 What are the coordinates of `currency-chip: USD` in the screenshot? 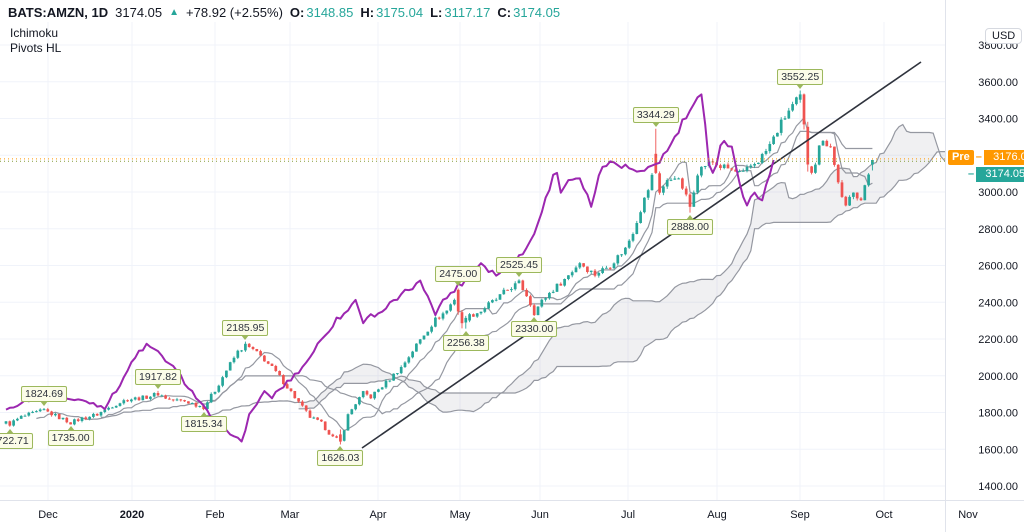 It's located at (1004, 36).